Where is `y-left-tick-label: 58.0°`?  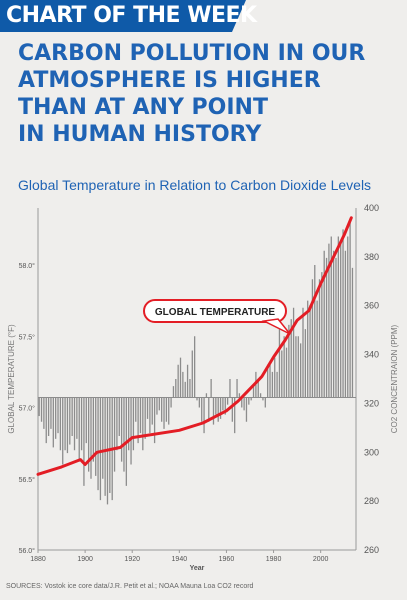 y-left-tick-label: 58.0° is located at coordinates (27, 266).